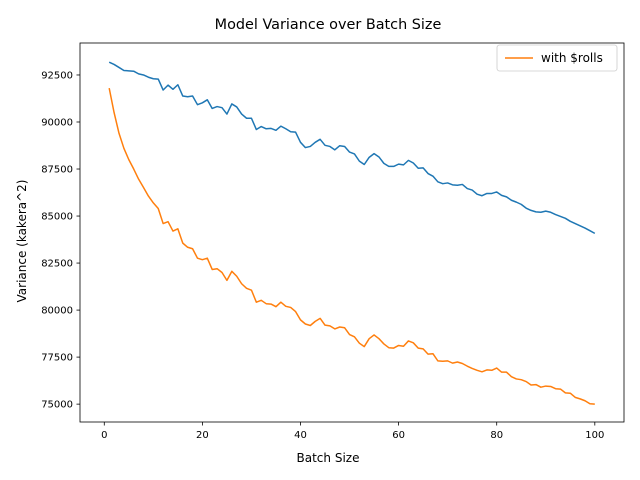  I want to click on y-tick-label: 75000, so click(57, 405).